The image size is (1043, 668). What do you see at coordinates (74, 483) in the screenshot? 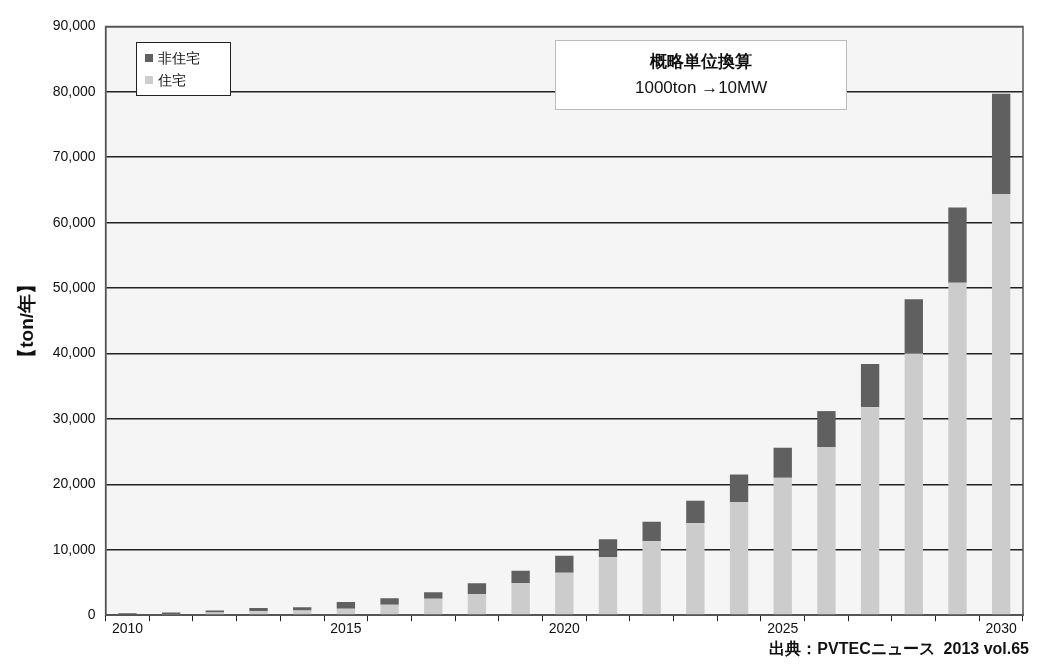
I see `y-tick-label: 20,000` at bounding box center [74, 483].